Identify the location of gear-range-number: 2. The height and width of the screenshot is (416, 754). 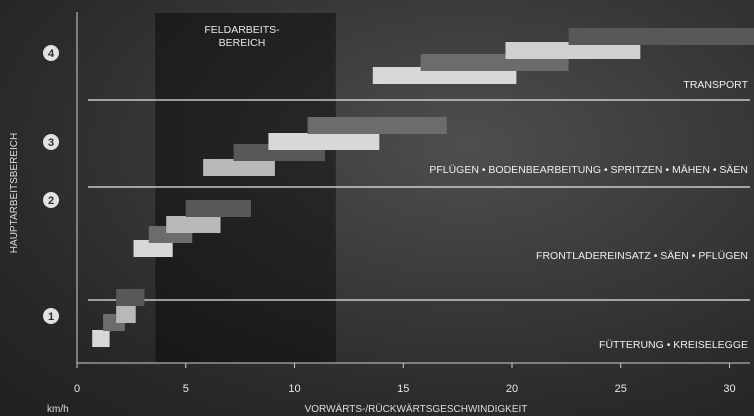
(51, 201).